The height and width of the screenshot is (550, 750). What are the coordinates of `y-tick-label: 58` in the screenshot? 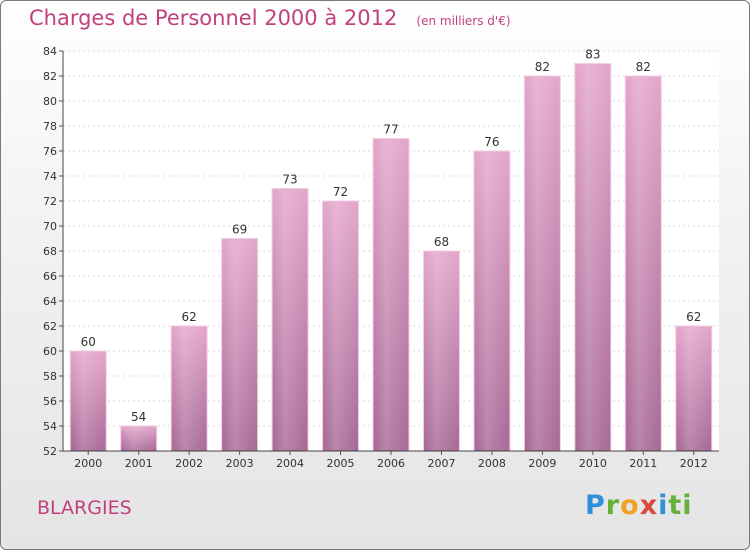 It's located at (50, 376).